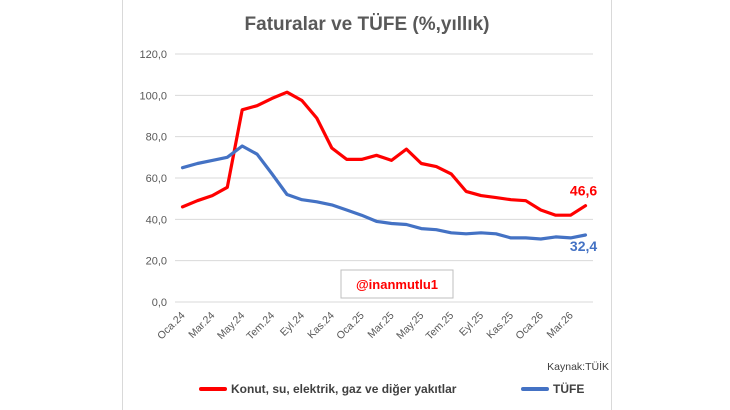 Image resolution: width=730 pixels, height=410 pixels. What do you see at coordinates (380, 325) in the screenshot?
I see `x-tick-label: Mar.25` at bounding box center [380, 325].